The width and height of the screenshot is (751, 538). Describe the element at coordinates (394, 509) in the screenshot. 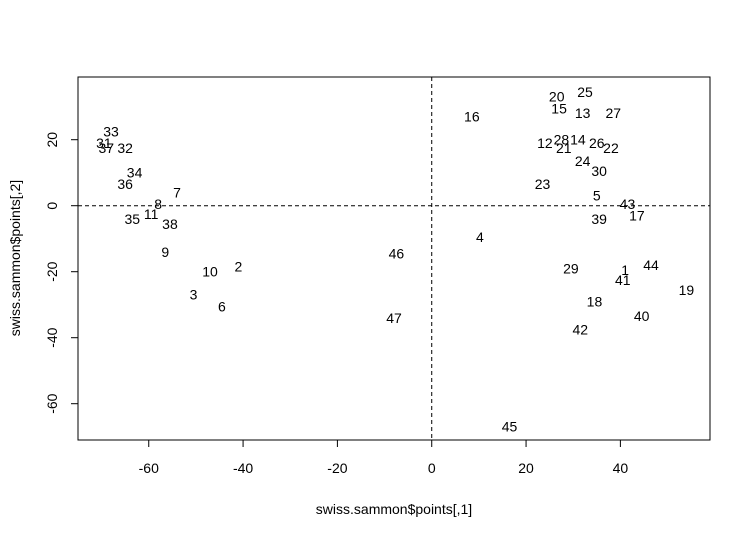

I see `x-axis-label: swiss.sammon$points[,1]` at that location.